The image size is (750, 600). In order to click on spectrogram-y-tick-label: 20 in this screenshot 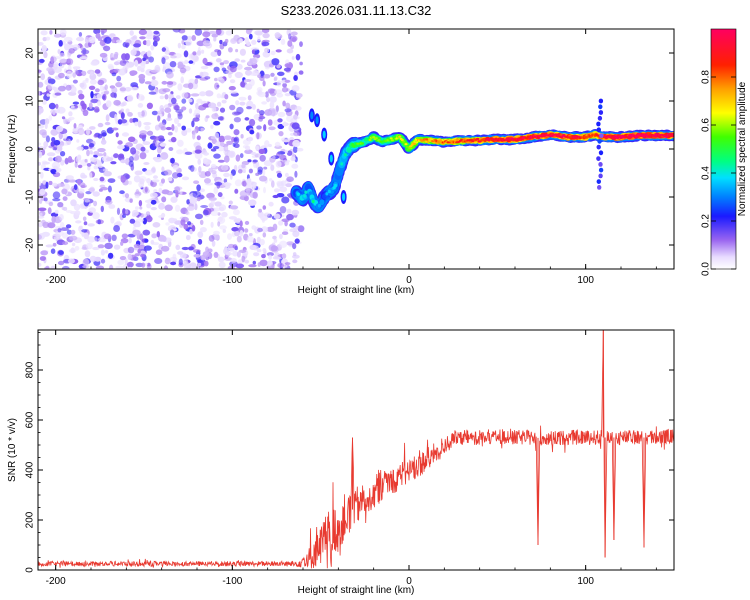, I will do `click(30, 53)`.